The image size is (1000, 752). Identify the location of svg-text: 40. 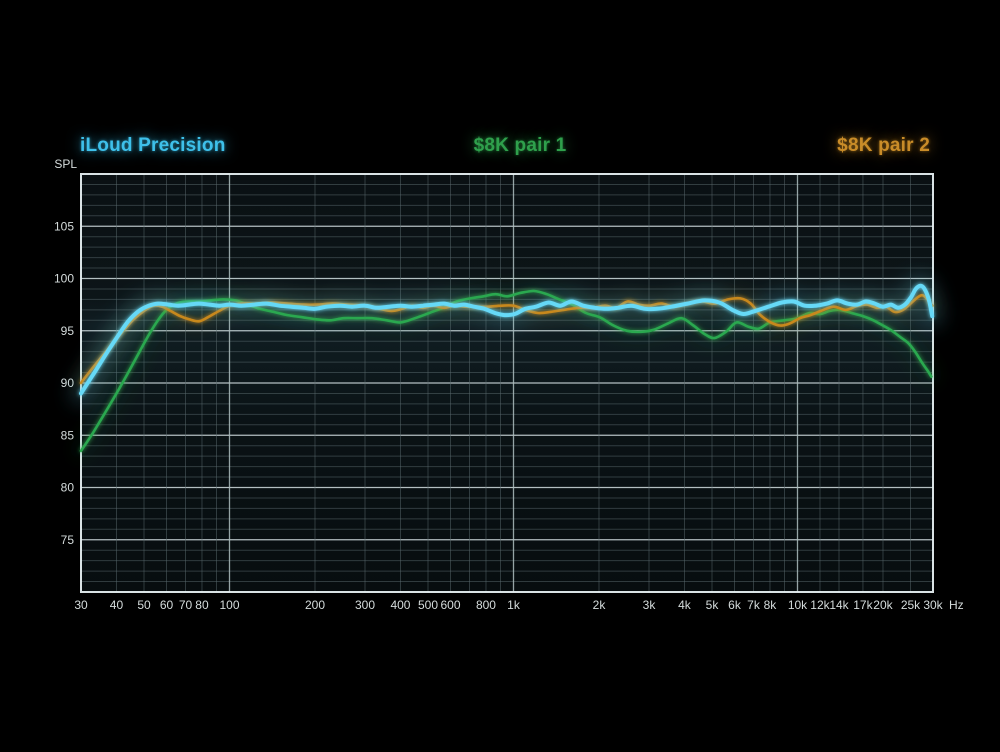
(117, 605).